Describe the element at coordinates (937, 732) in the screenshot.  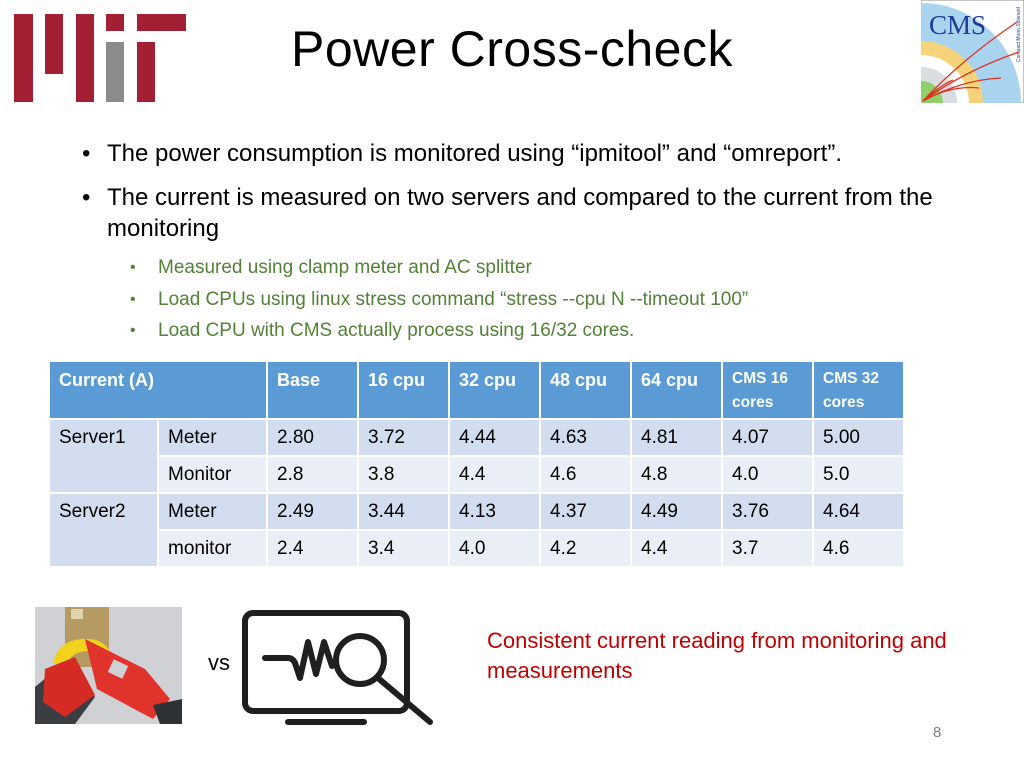
I see `page-number: 8` at that location.